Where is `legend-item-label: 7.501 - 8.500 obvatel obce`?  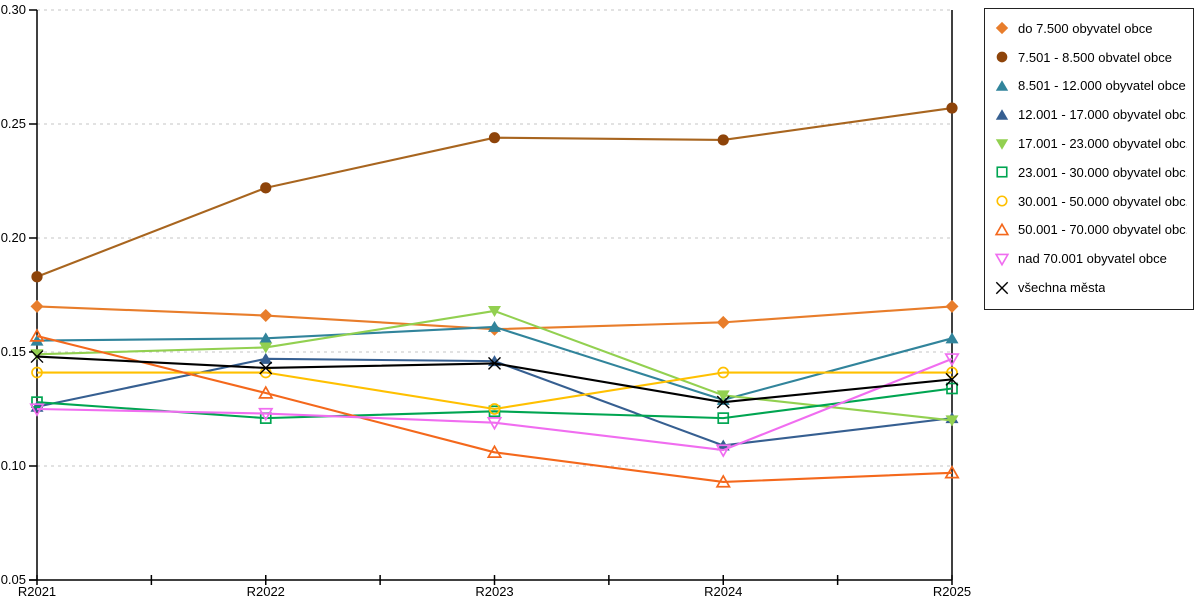 legend-item-label: 7.501 - 8.500 obvatel obce is located at coordinates (1095, 57).